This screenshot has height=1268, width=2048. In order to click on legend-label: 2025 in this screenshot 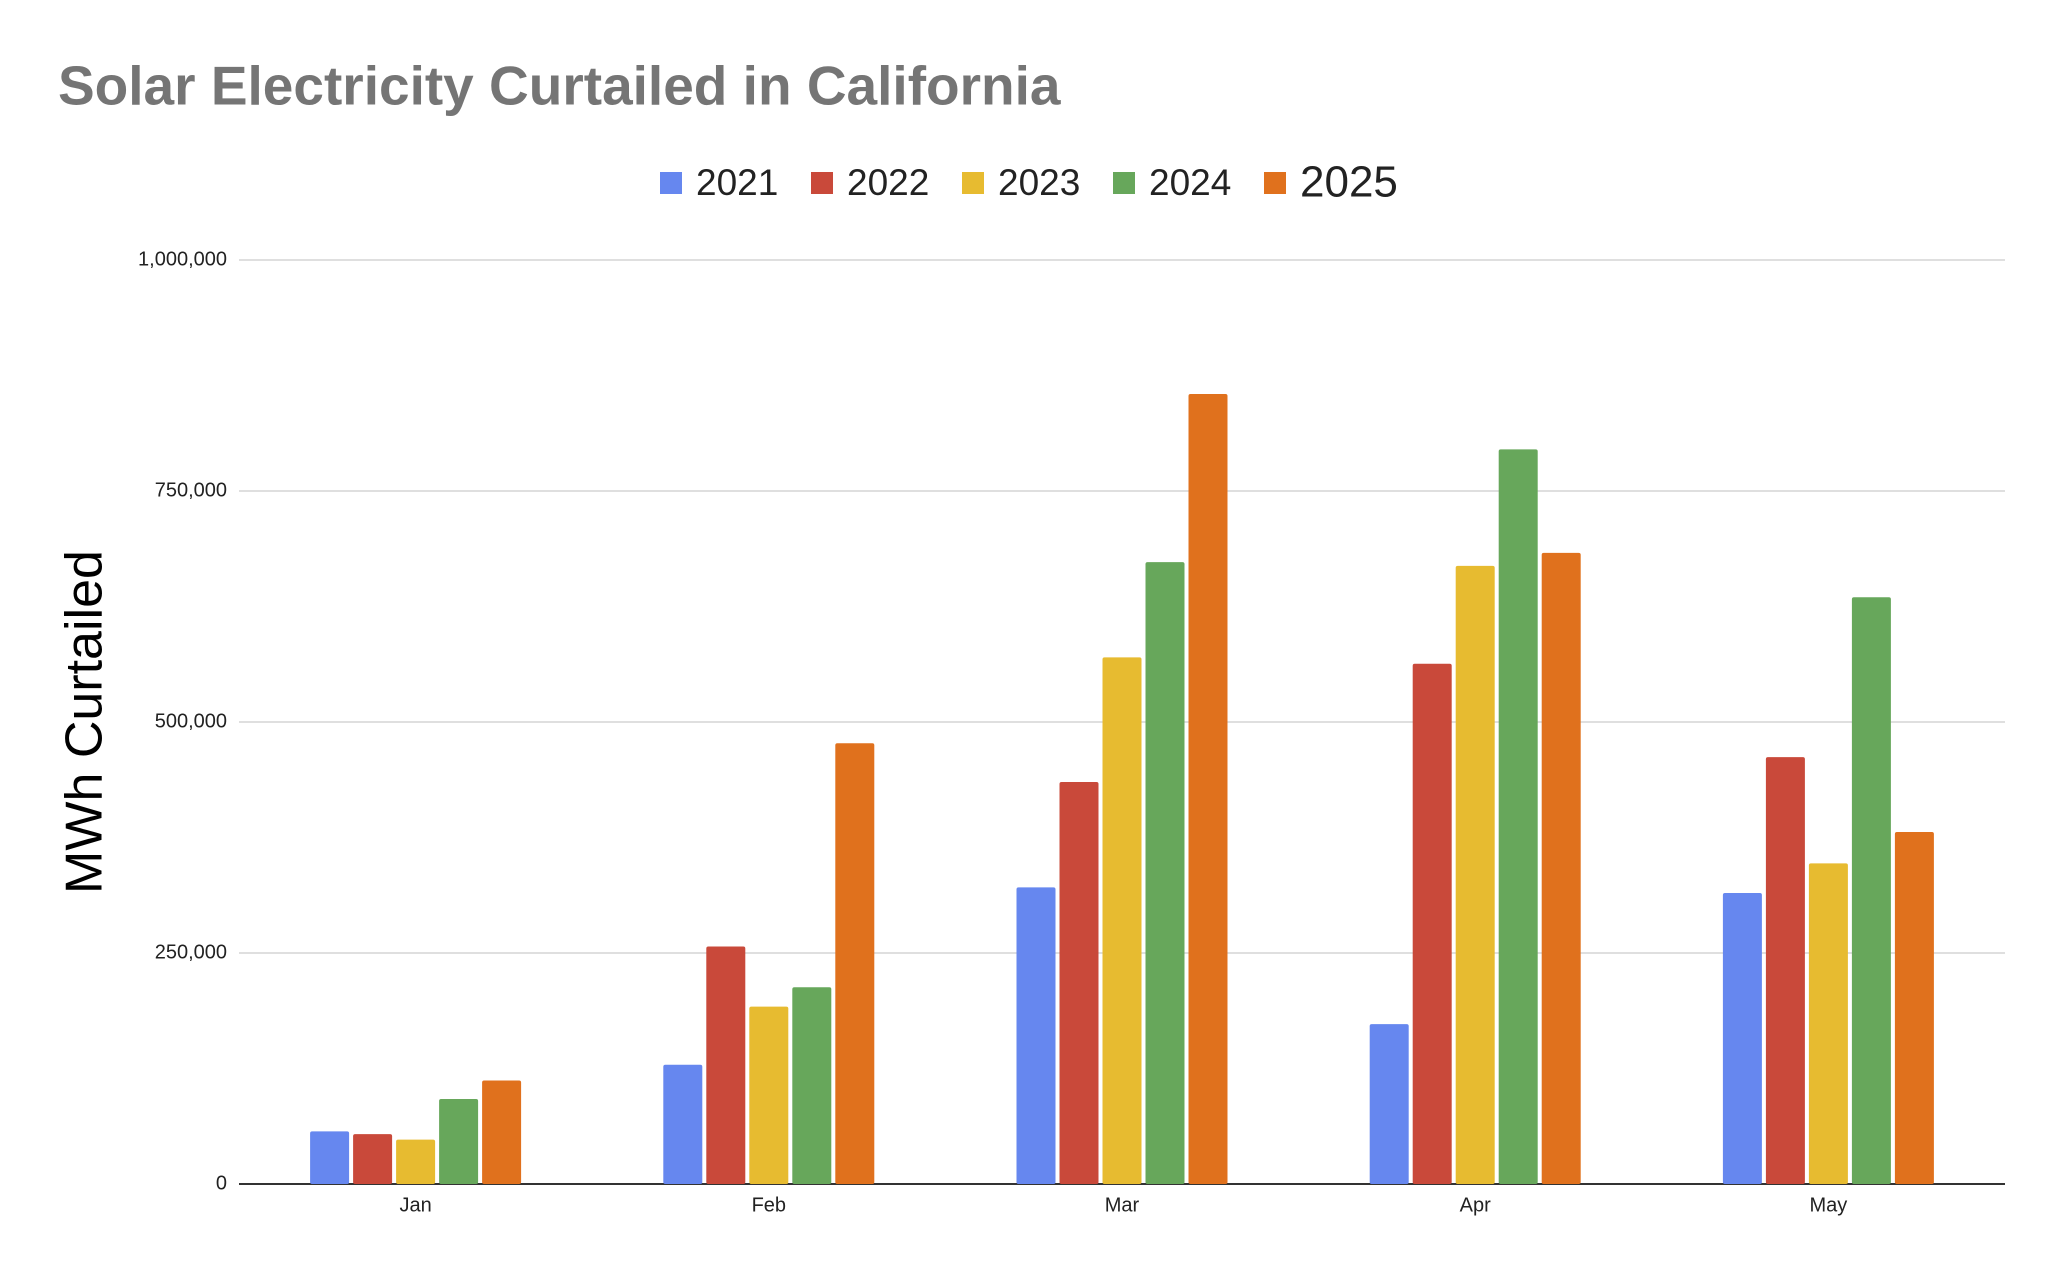, I will do `click(1349, 182)`.